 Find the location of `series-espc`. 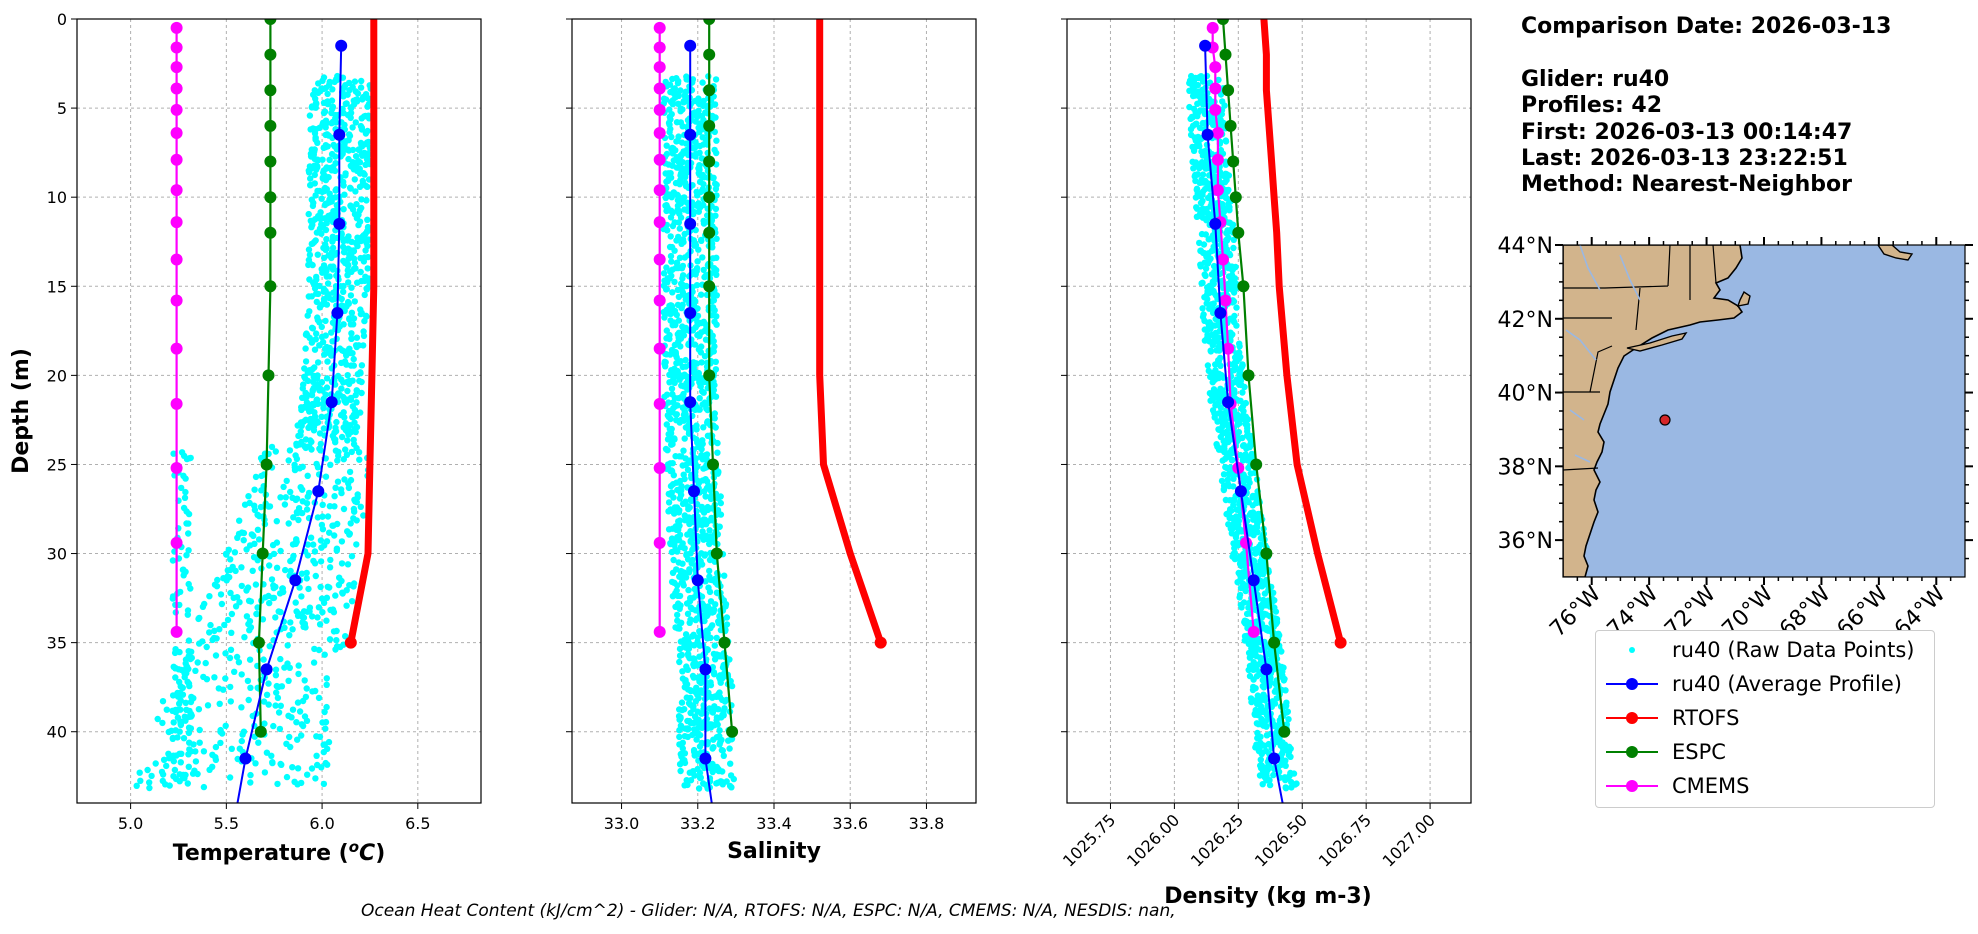

series-espc is located at coordinates (1254, 378).